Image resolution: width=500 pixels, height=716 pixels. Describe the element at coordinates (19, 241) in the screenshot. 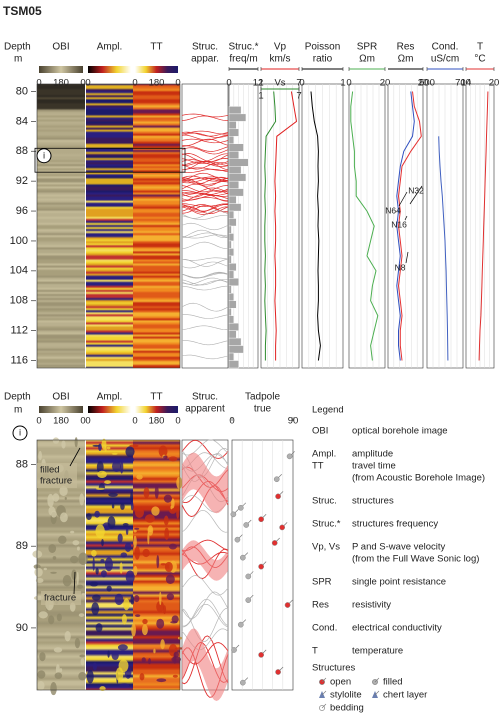

I see `y-tick-label: 100` at that location.